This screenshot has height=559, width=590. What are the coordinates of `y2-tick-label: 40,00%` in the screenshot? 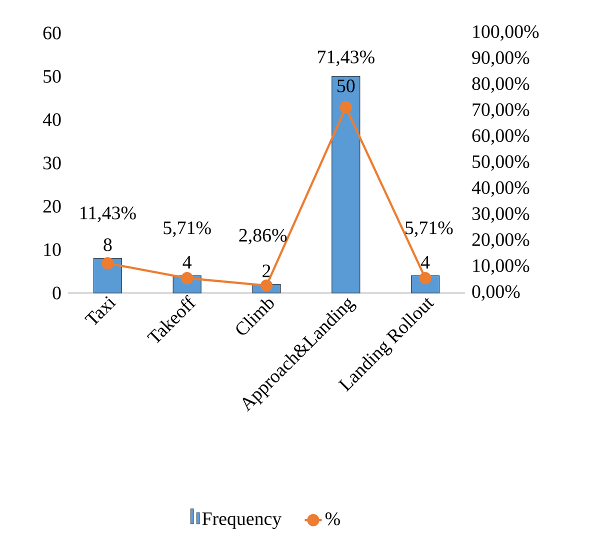 It's located at (501, 189).